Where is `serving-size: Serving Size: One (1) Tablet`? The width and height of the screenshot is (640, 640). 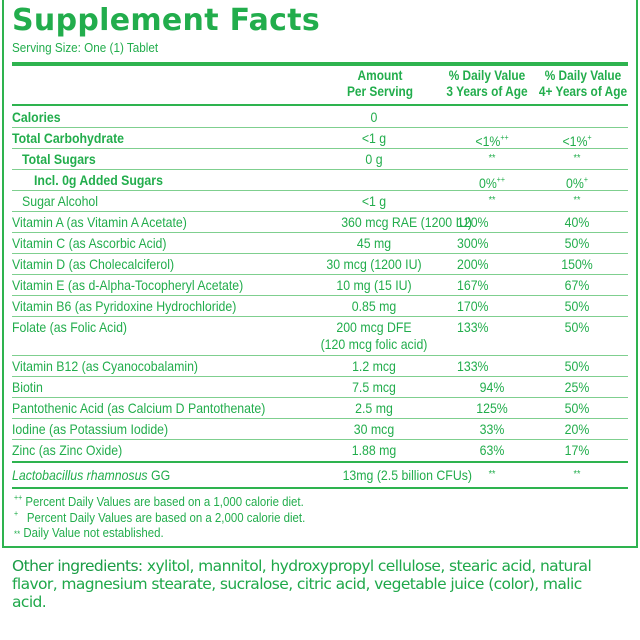 serving-size: Serving Size: One (1) Tablet is located at coordinates (85, 47).